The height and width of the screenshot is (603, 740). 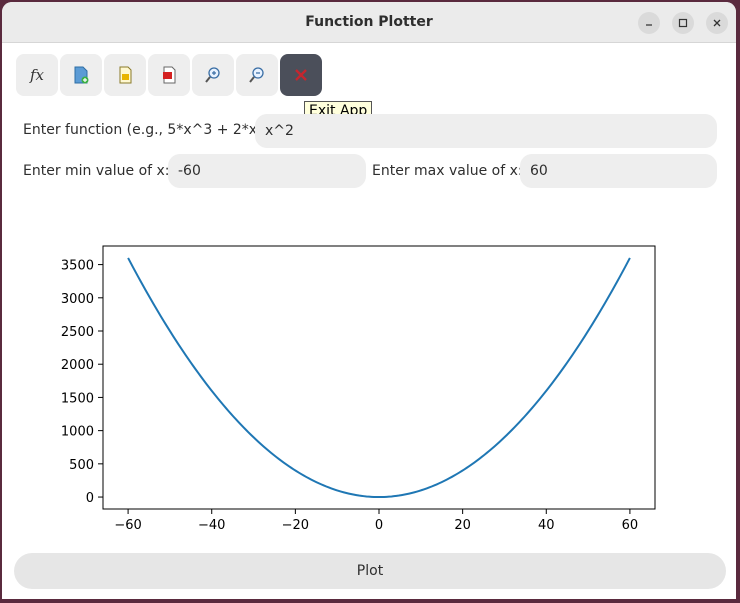 I want to click on x-tick-label: 0, so click(x=379, y=525).